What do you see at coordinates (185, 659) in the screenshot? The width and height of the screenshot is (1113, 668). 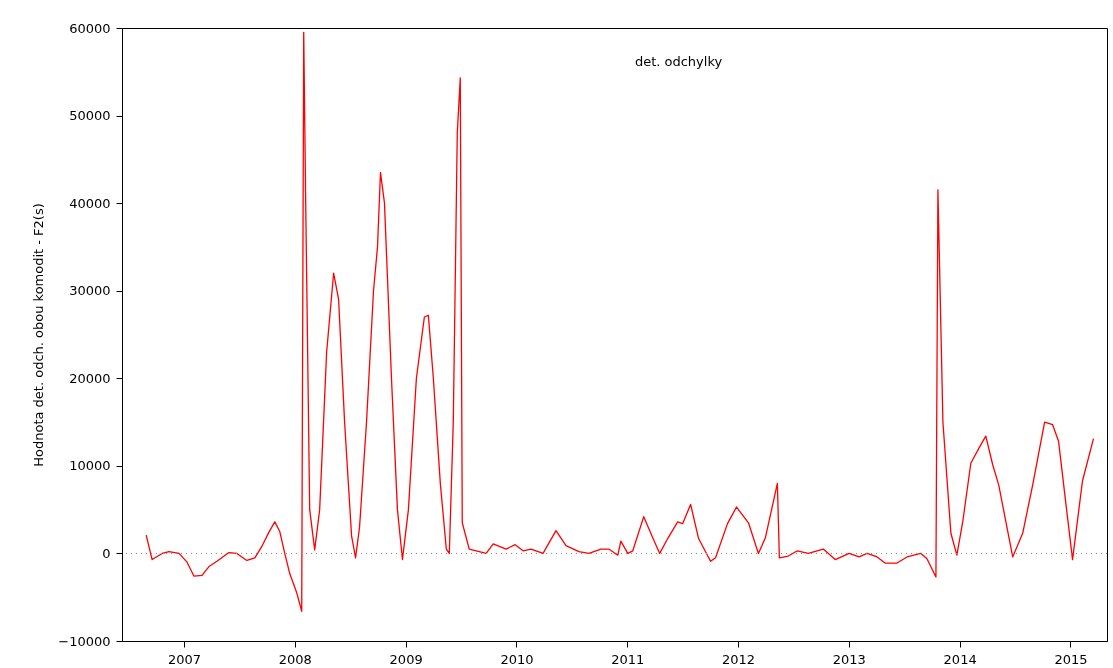 I see `x-tick-label: 2007` at bounding box center [185, 659].